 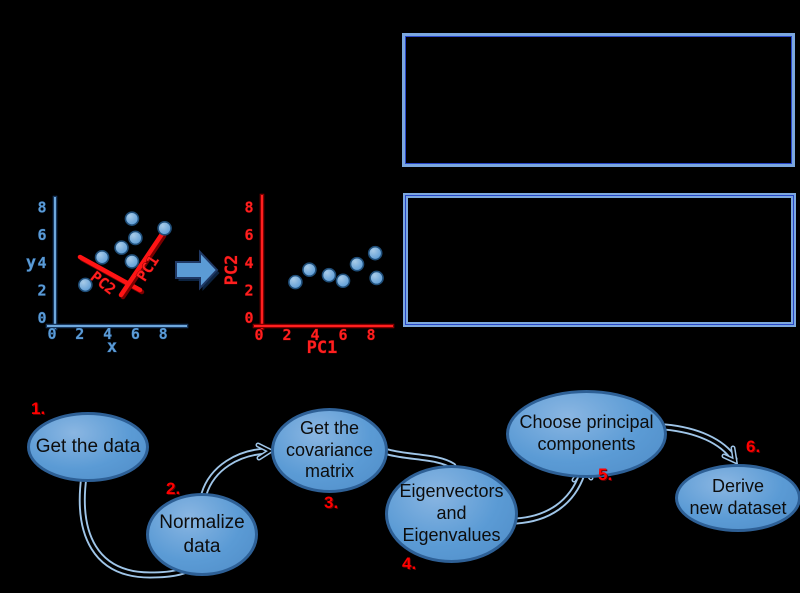 I want to click on flow-node-normalize-data: Normalize data, so click(x=202, y=534).